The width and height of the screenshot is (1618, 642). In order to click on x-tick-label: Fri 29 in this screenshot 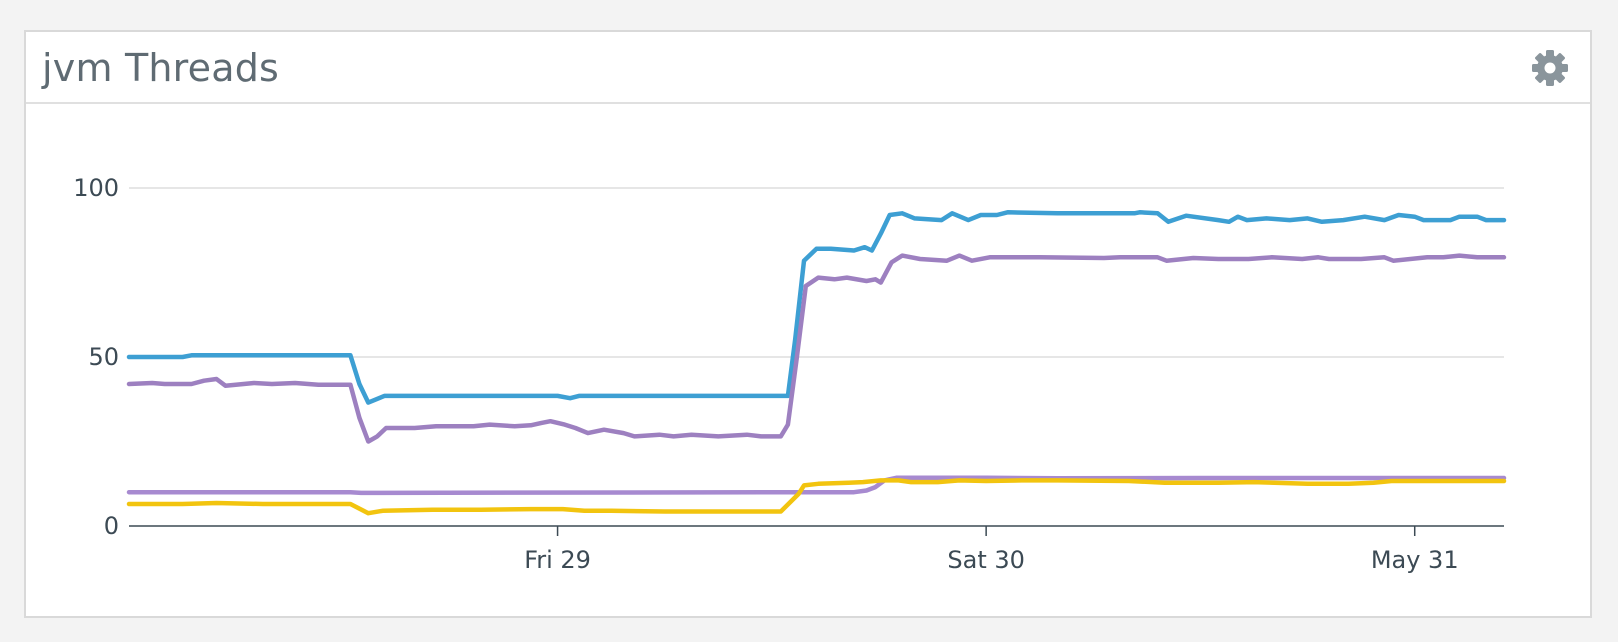, I will do `click(557, 560)`.